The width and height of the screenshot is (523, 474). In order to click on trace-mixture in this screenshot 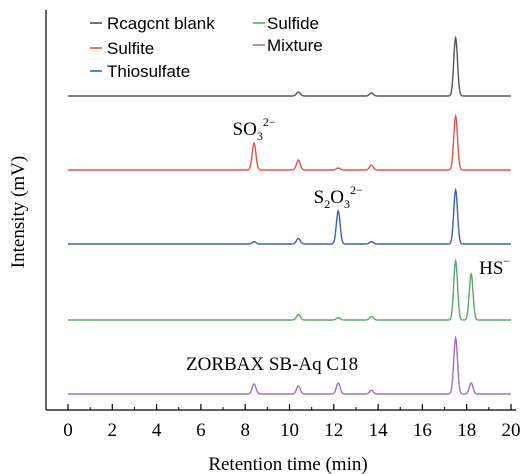, I will do `click(289, 365)`.